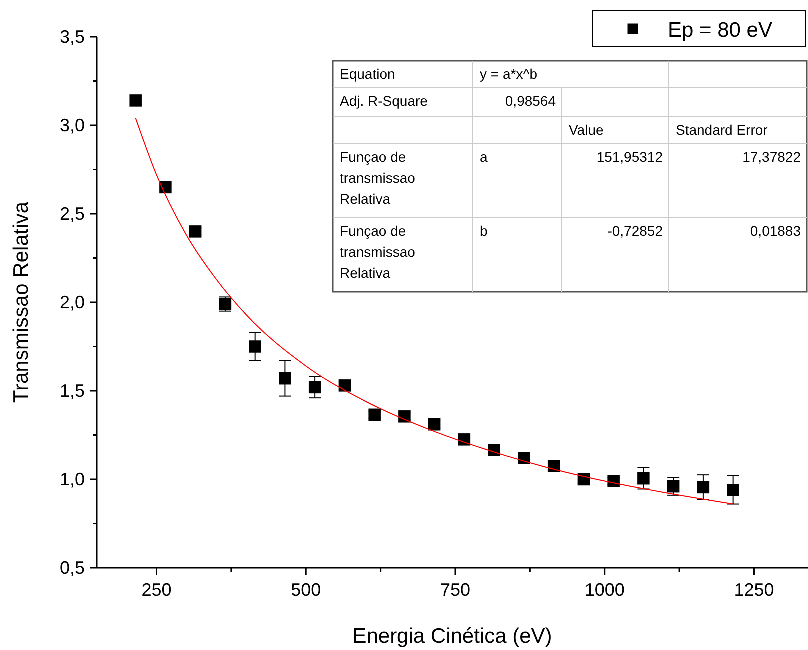 This screenshot has height=650, width=808. Describe the element at coordinates (306, 590) in the screenshot. I see `x-tick-label: 500` at that location.